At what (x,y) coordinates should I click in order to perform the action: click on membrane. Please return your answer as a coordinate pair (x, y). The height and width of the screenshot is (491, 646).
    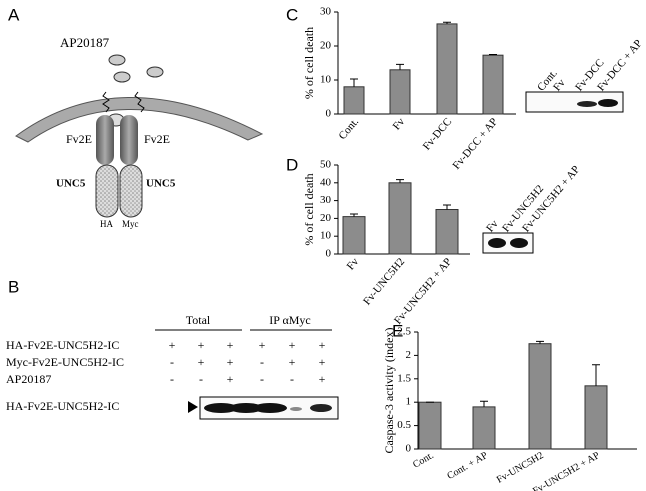
    Looking at the image, I should click on (139, 120).